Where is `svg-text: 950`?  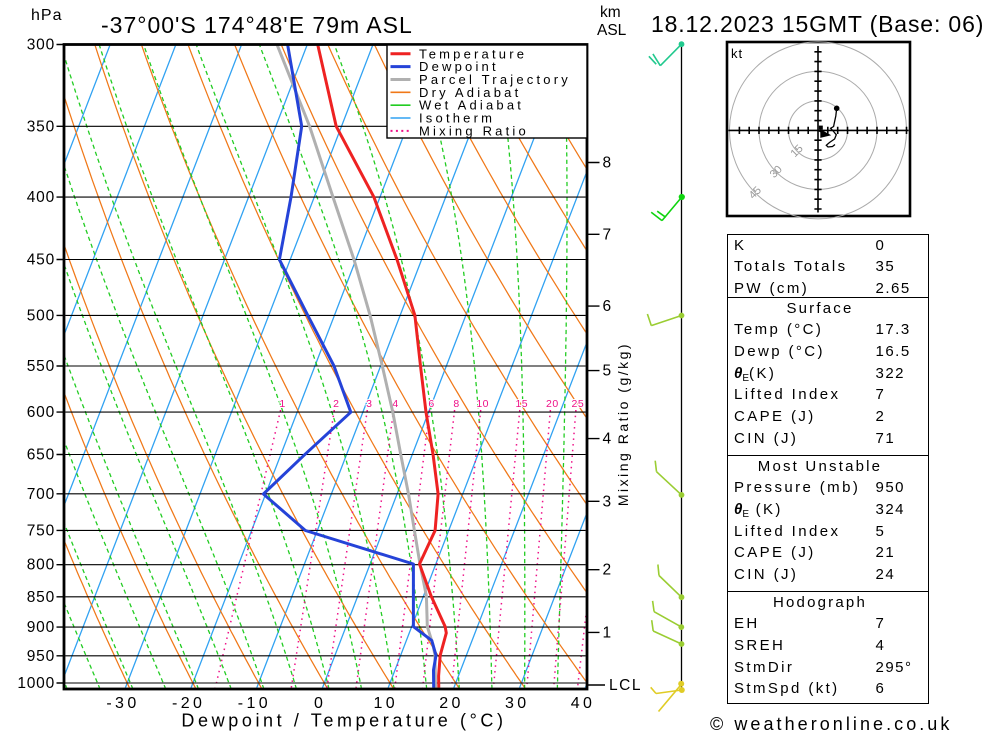
svg-text: 950 is located at coordinates (41, 656).